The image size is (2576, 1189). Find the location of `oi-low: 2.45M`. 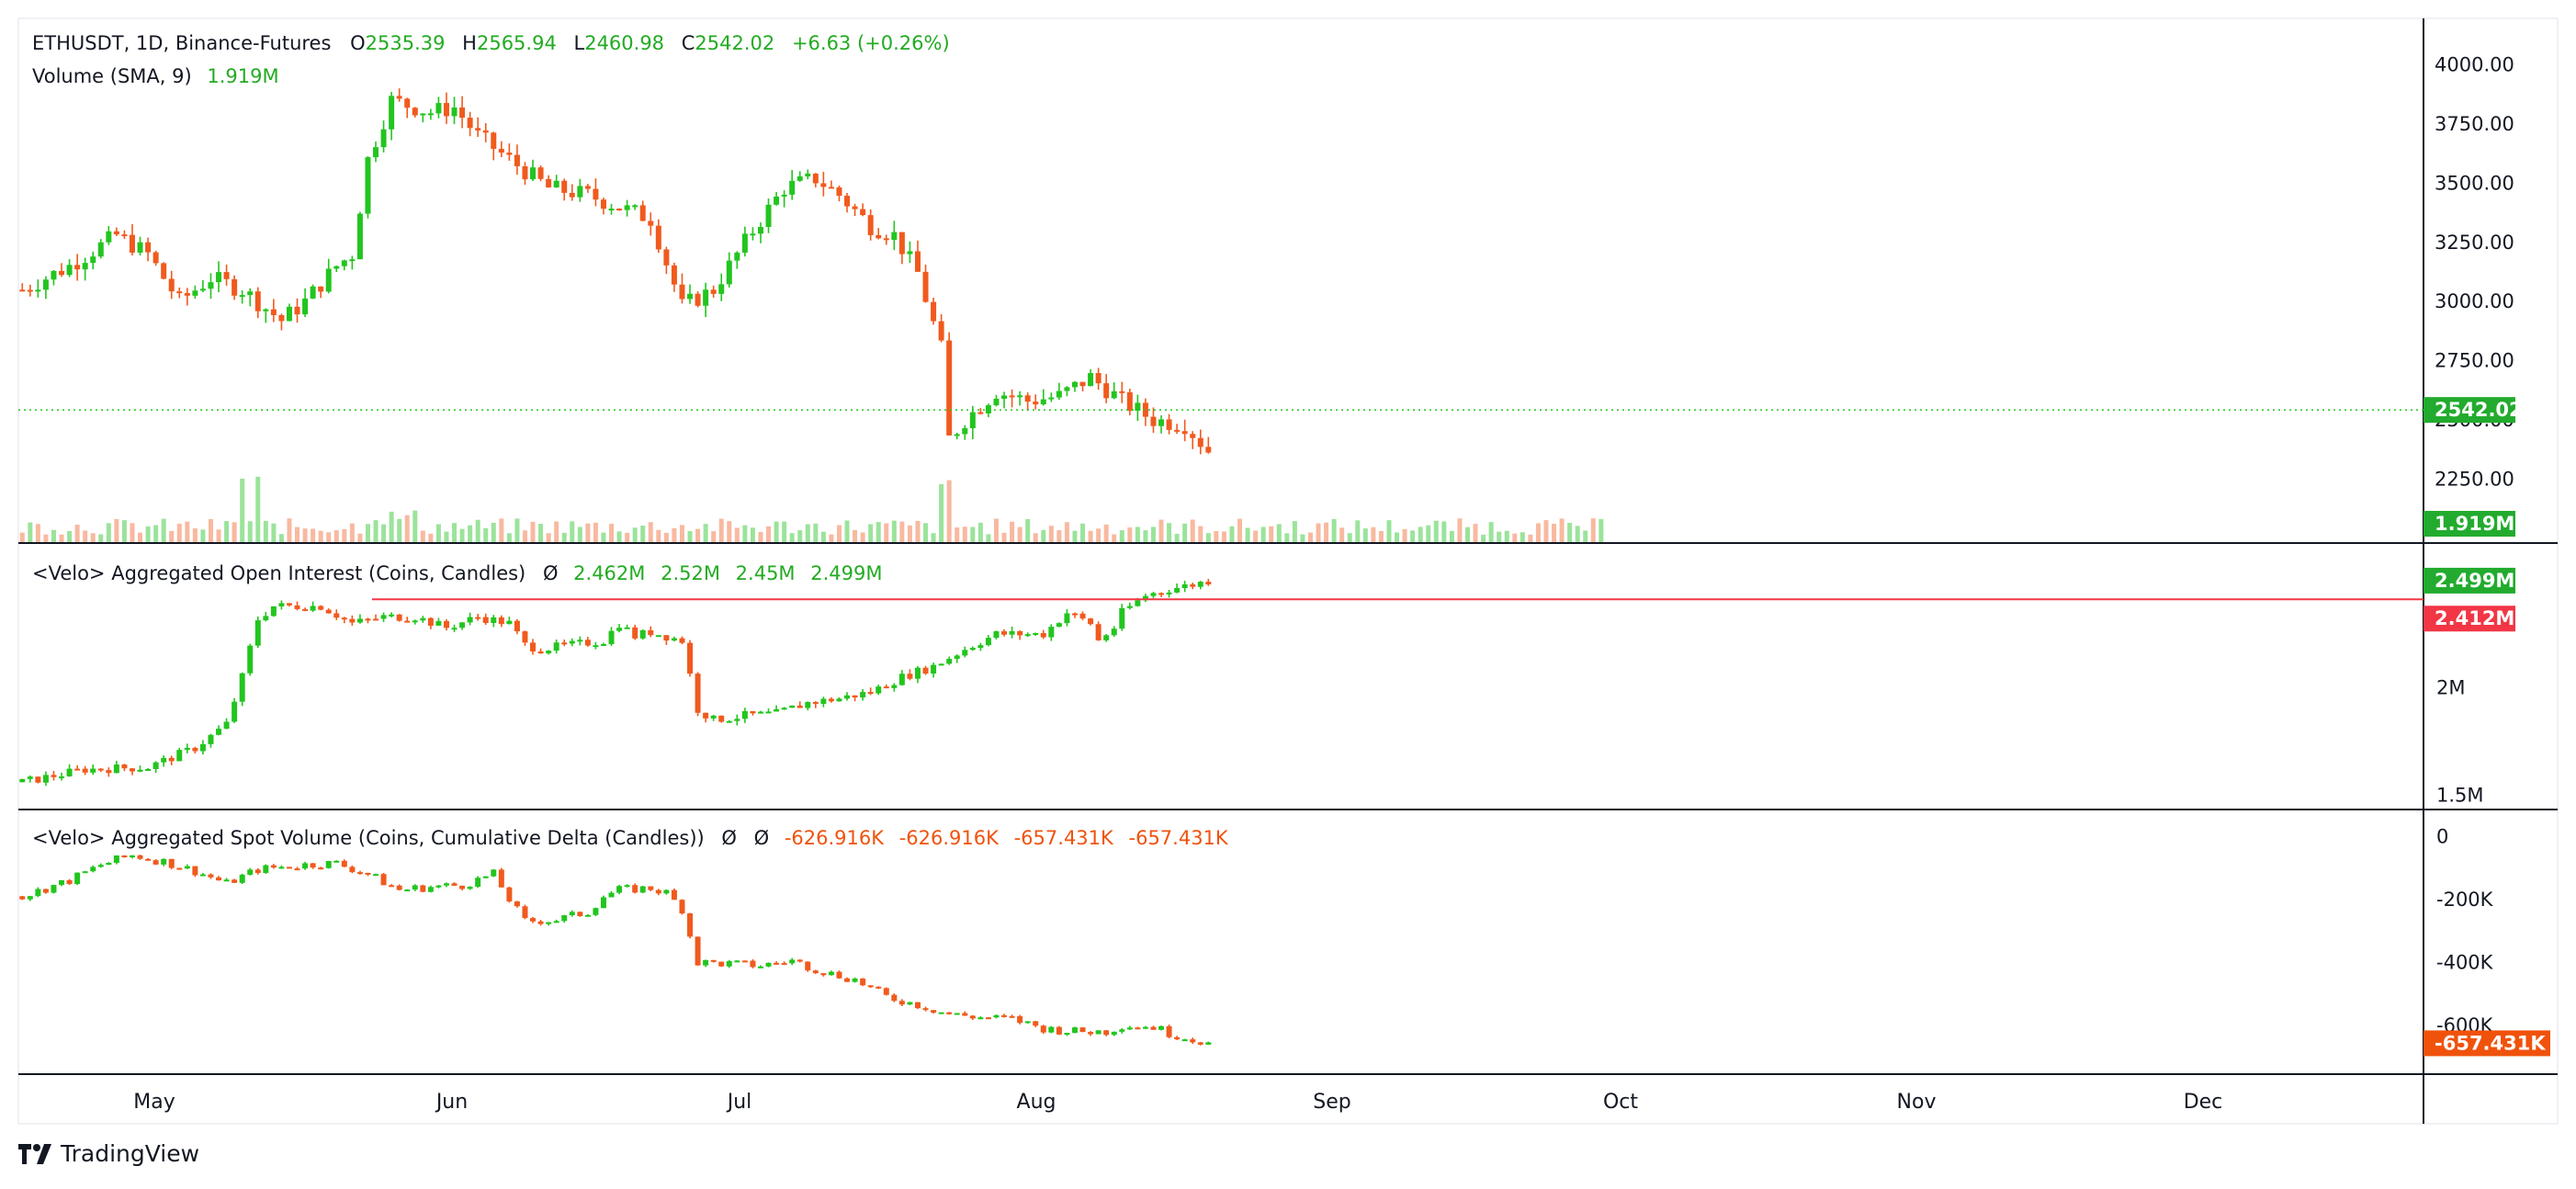

oi-low: 2.45M is located at coordinates (765, 573).